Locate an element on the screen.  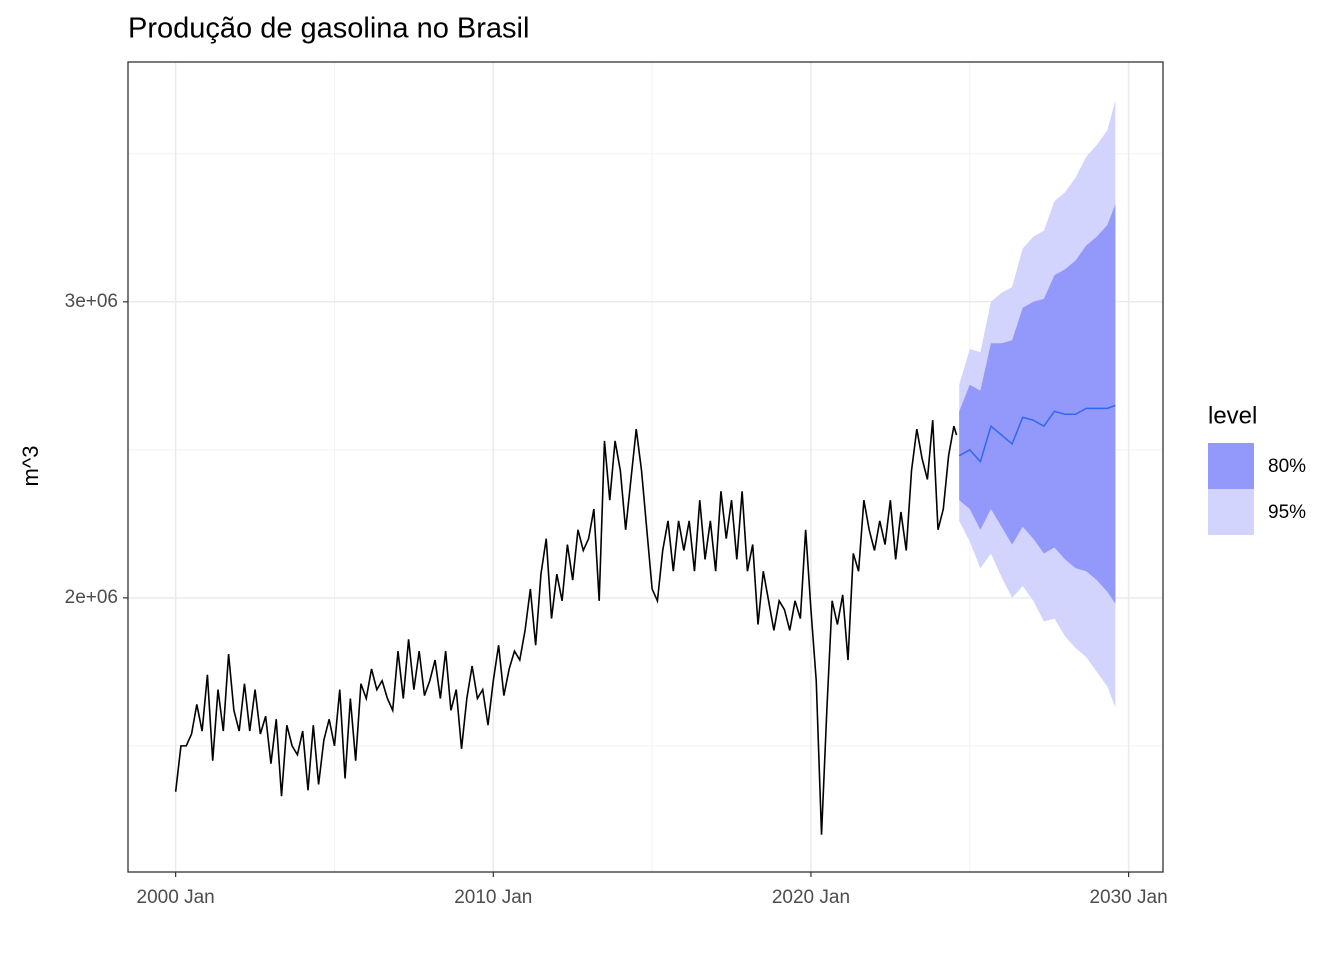
x-tick-label: 2000 Jan is located at coordinates (176, 897).